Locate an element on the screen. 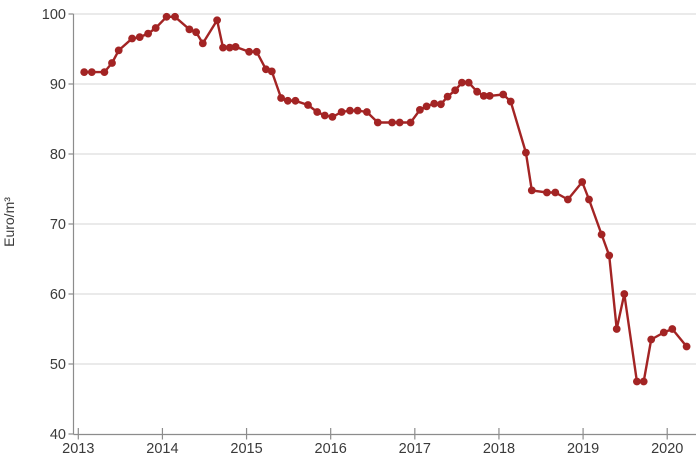 The width and height of the screenshot is (700, 462). x-tick-label: 2016 is located at coordinates (331, 449).